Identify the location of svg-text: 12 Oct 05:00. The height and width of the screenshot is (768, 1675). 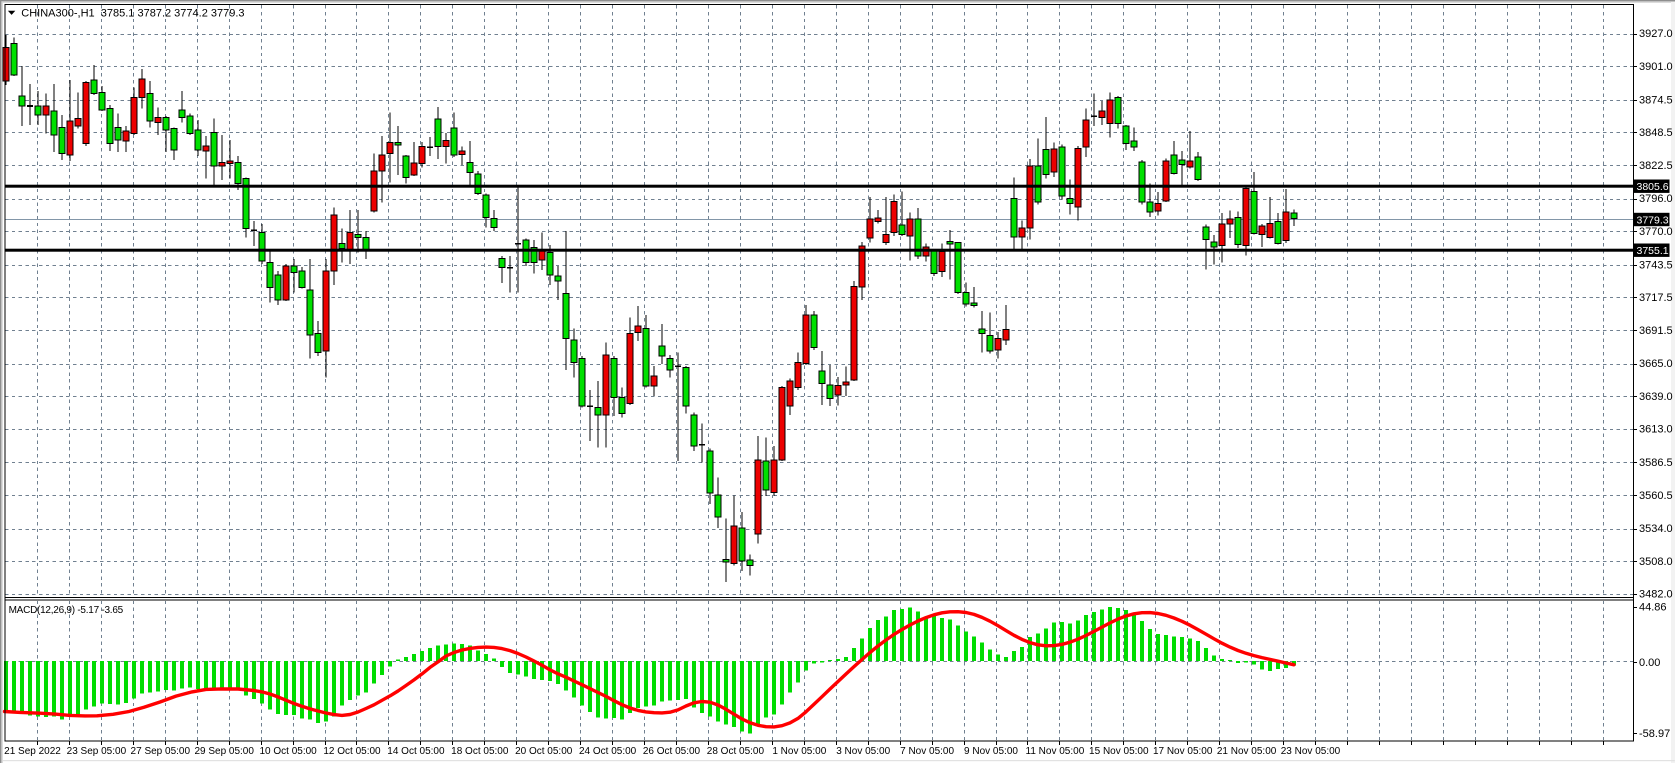
(352, 751).